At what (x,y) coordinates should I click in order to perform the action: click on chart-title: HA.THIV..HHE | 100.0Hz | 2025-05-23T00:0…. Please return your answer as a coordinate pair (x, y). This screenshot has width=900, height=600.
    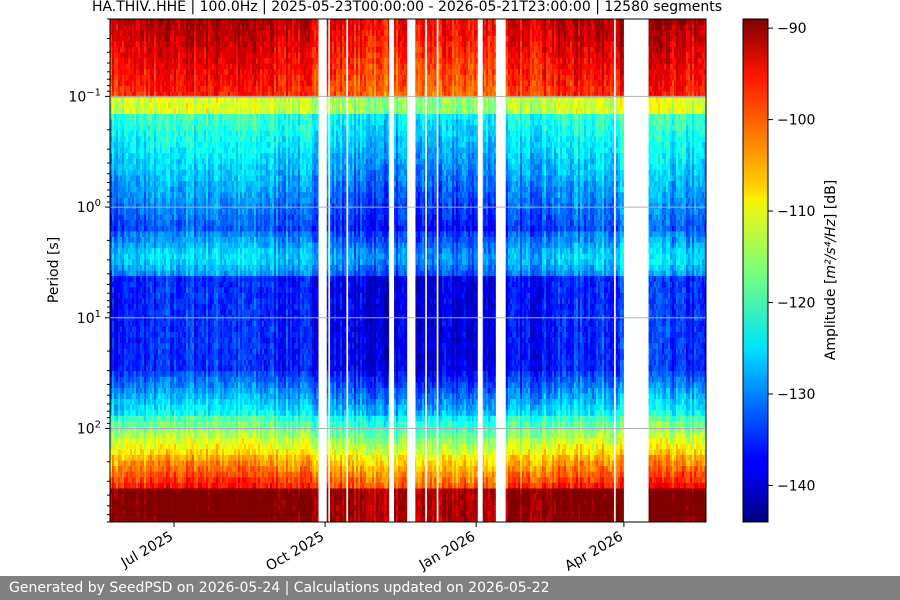
    Looking at the image, I should click on (407, 7).